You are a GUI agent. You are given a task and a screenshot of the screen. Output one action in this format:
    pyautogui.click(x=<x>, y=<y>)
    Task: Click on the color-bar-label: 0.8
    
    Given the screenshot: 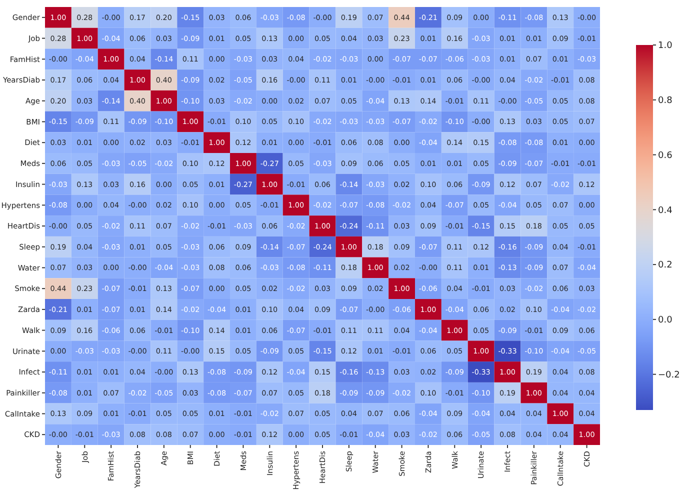 What is the action you would take?
    pyautogui.click(x=665, y=101)
    